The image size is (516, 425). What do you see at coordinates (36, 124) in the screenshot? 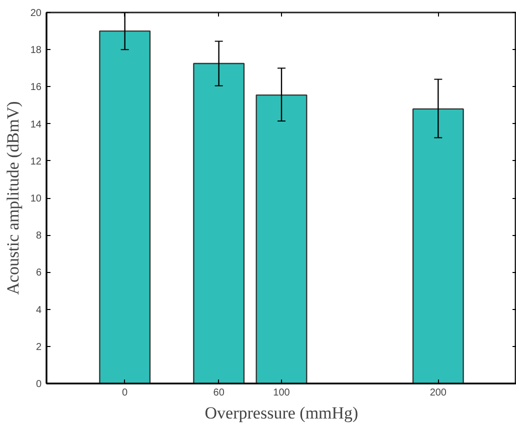
I see `y-tick-label: 14` at bounding box center [36, 124].